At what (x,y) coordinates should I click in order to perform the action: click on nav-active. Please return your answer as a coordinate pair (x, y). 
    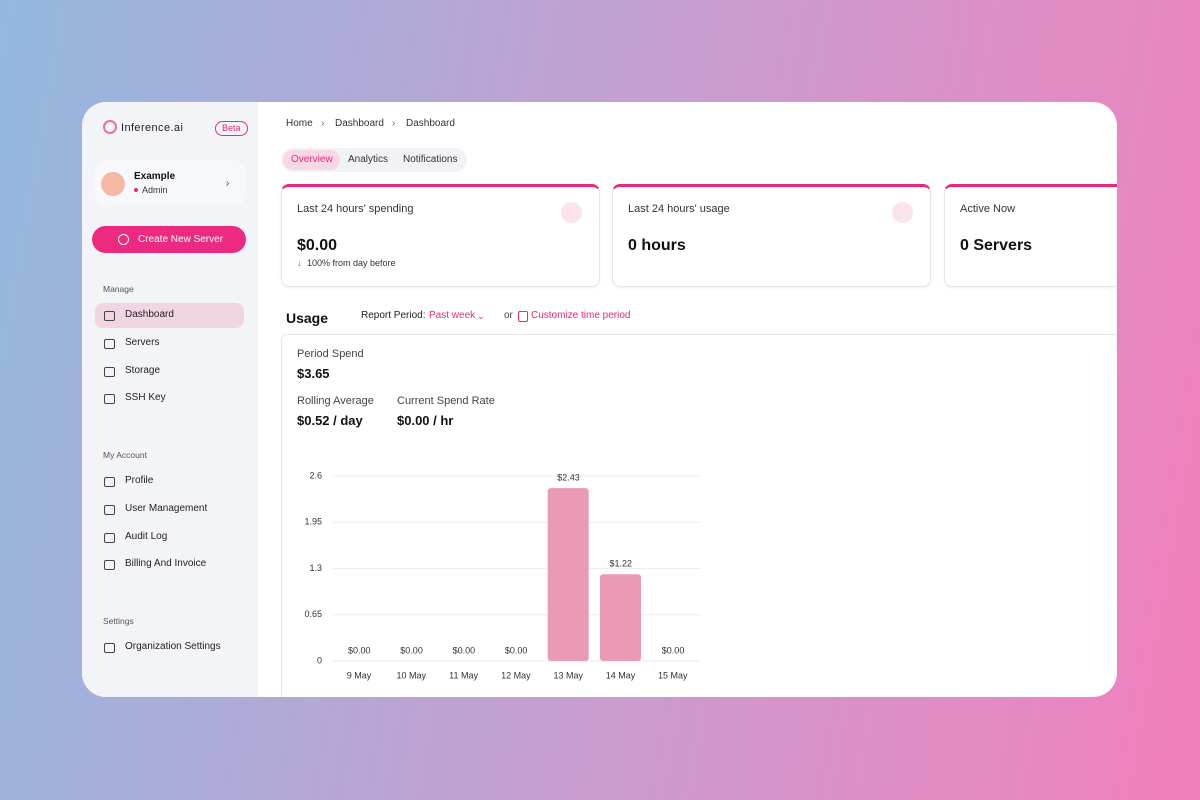
    Looking at the image, I should click on (169, 315).